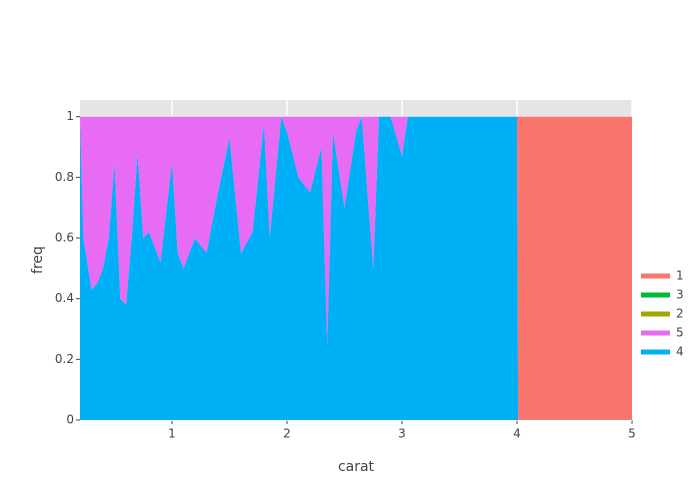 This screenshot has height=504, width=700. I want to click on y-axis-title: freq, so click(38, 260).